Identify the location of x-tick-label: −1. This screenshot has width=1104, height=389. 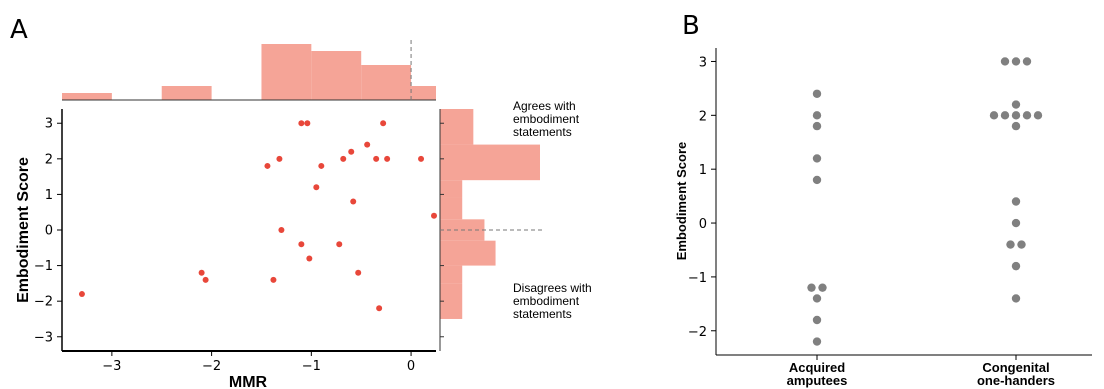
(311, 366).